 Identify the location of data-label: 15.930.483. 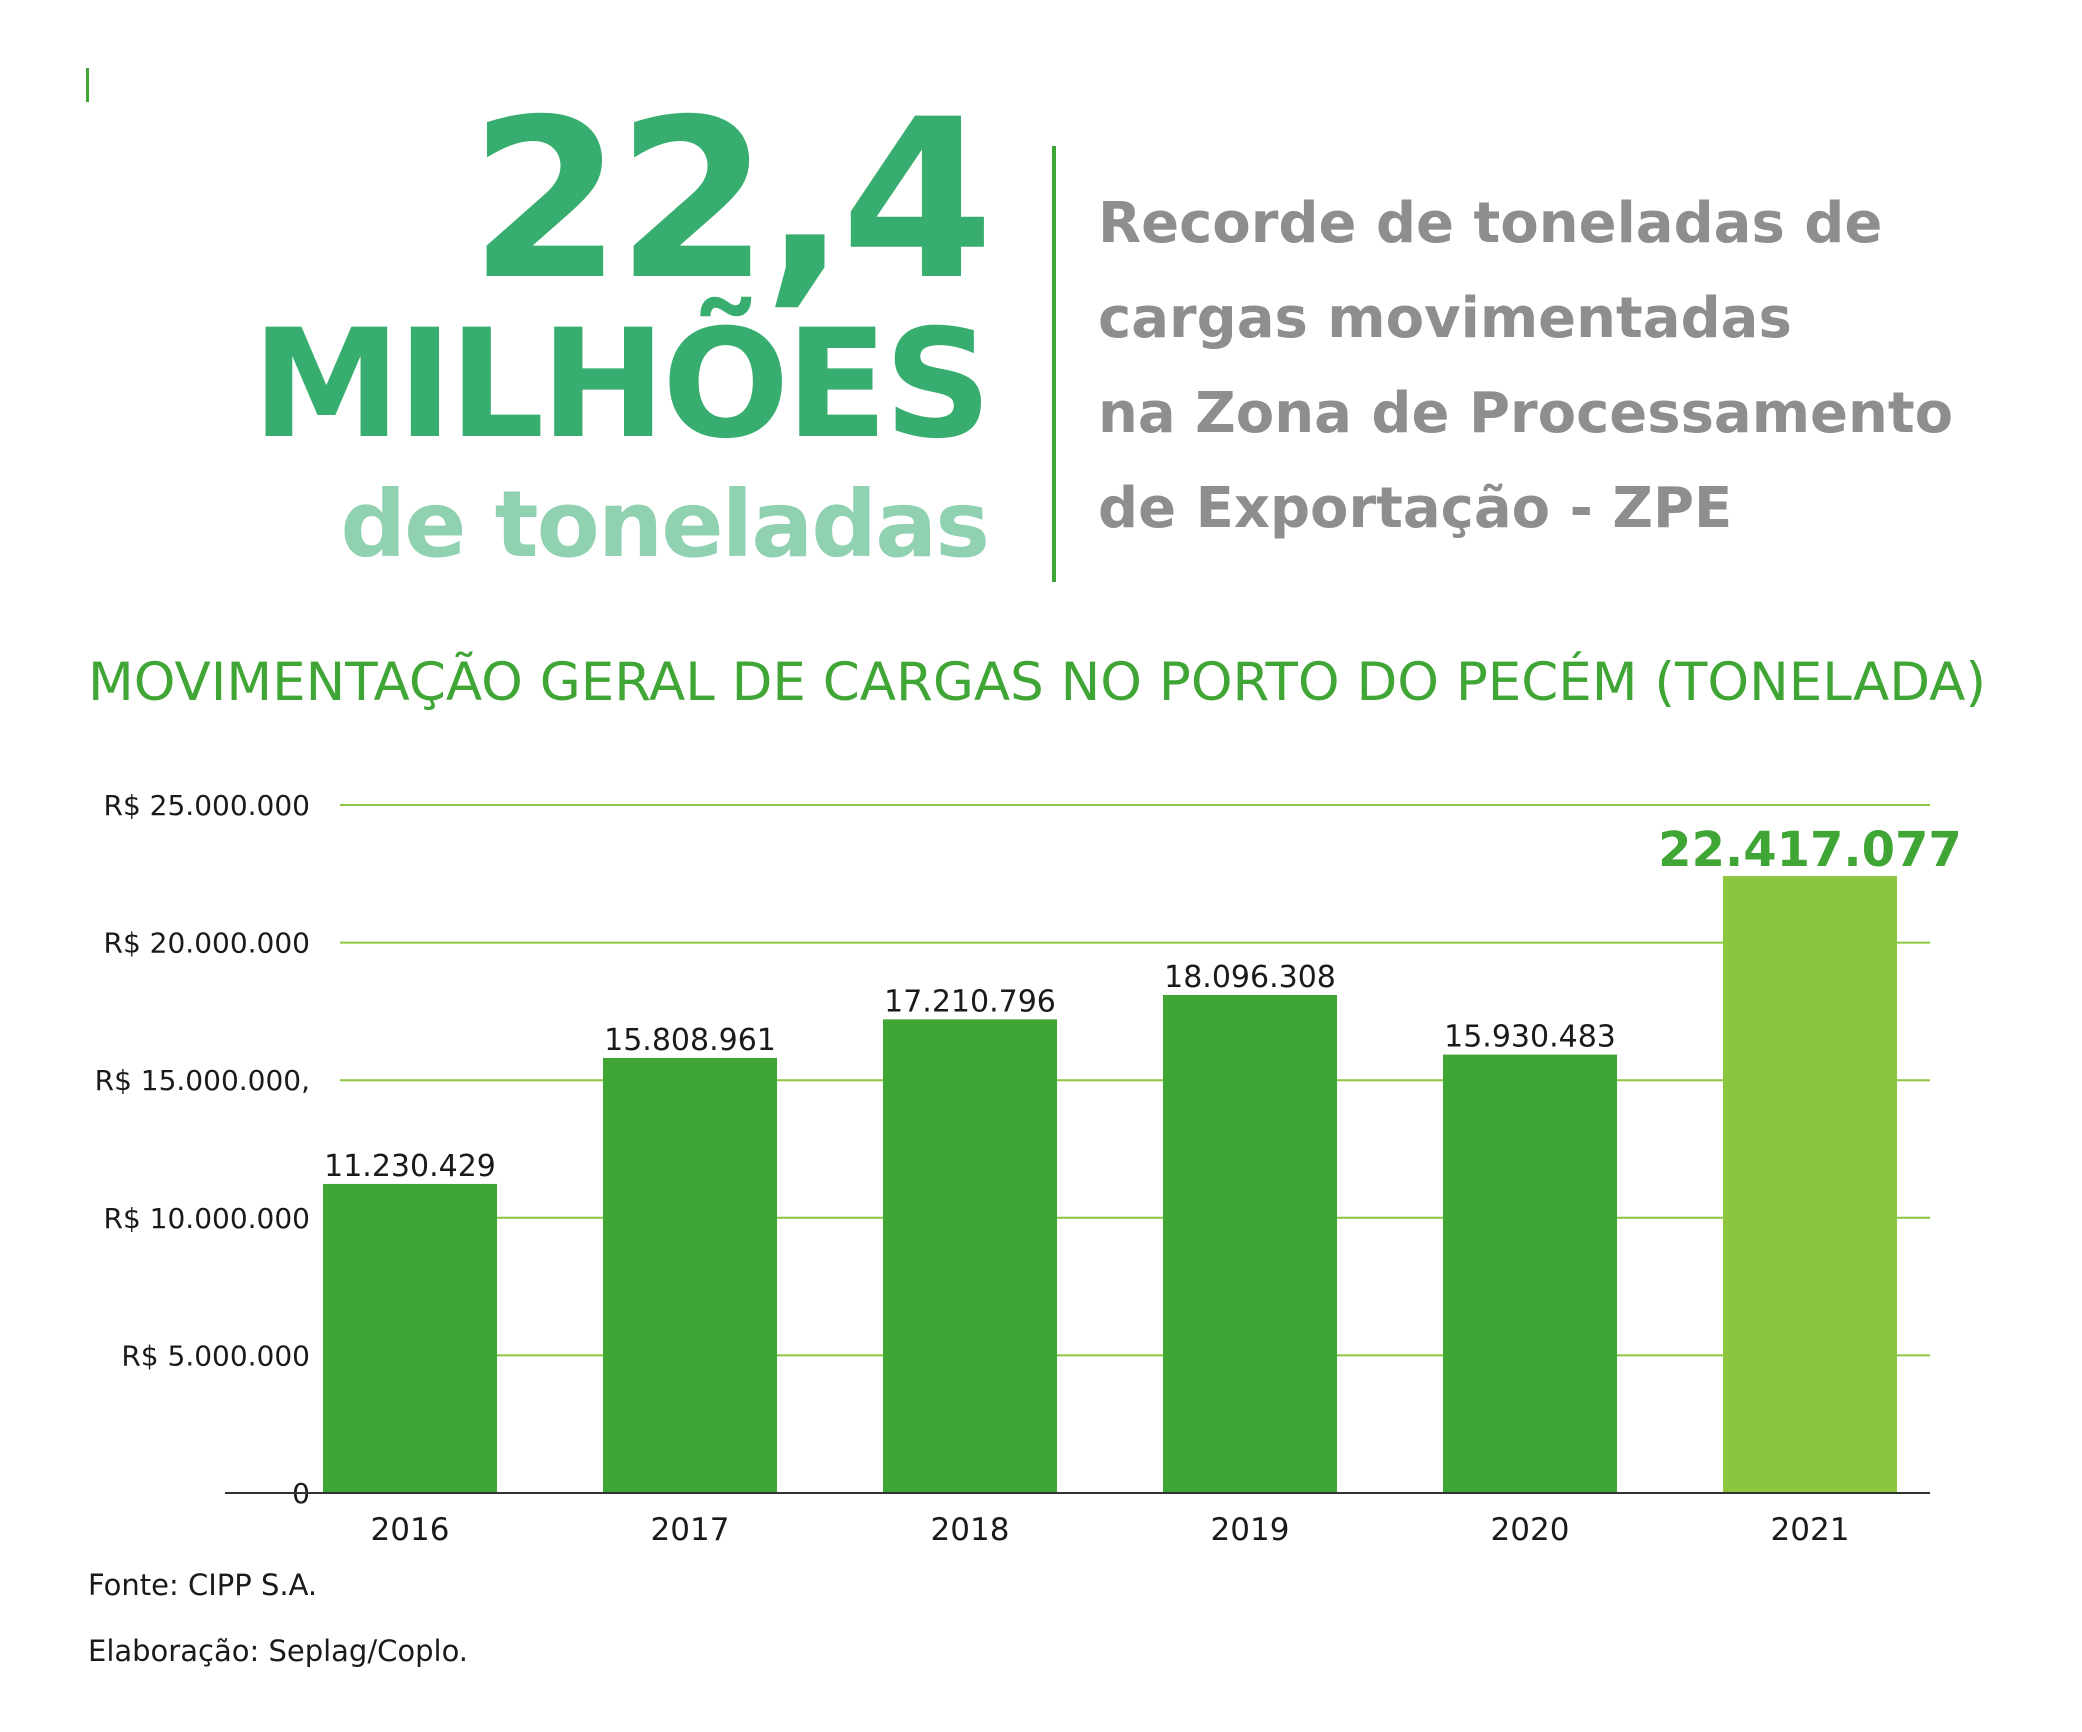
(1530, 1037).